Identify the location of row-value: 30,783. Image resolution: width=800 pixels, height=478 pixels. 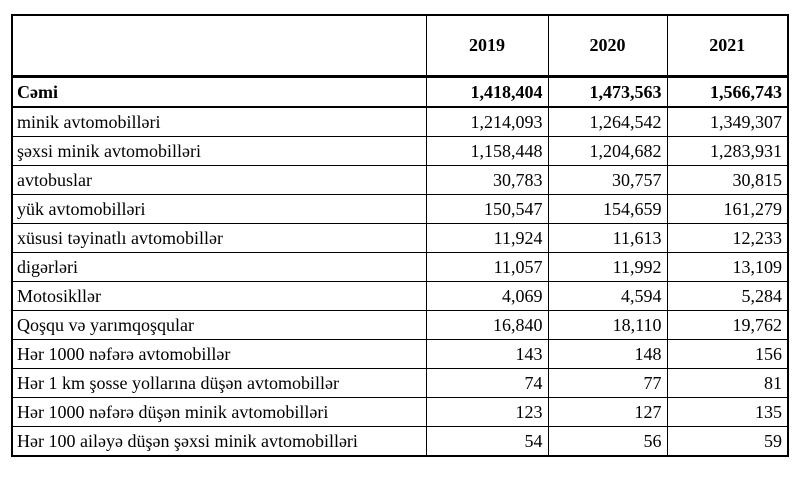
(487, 180).